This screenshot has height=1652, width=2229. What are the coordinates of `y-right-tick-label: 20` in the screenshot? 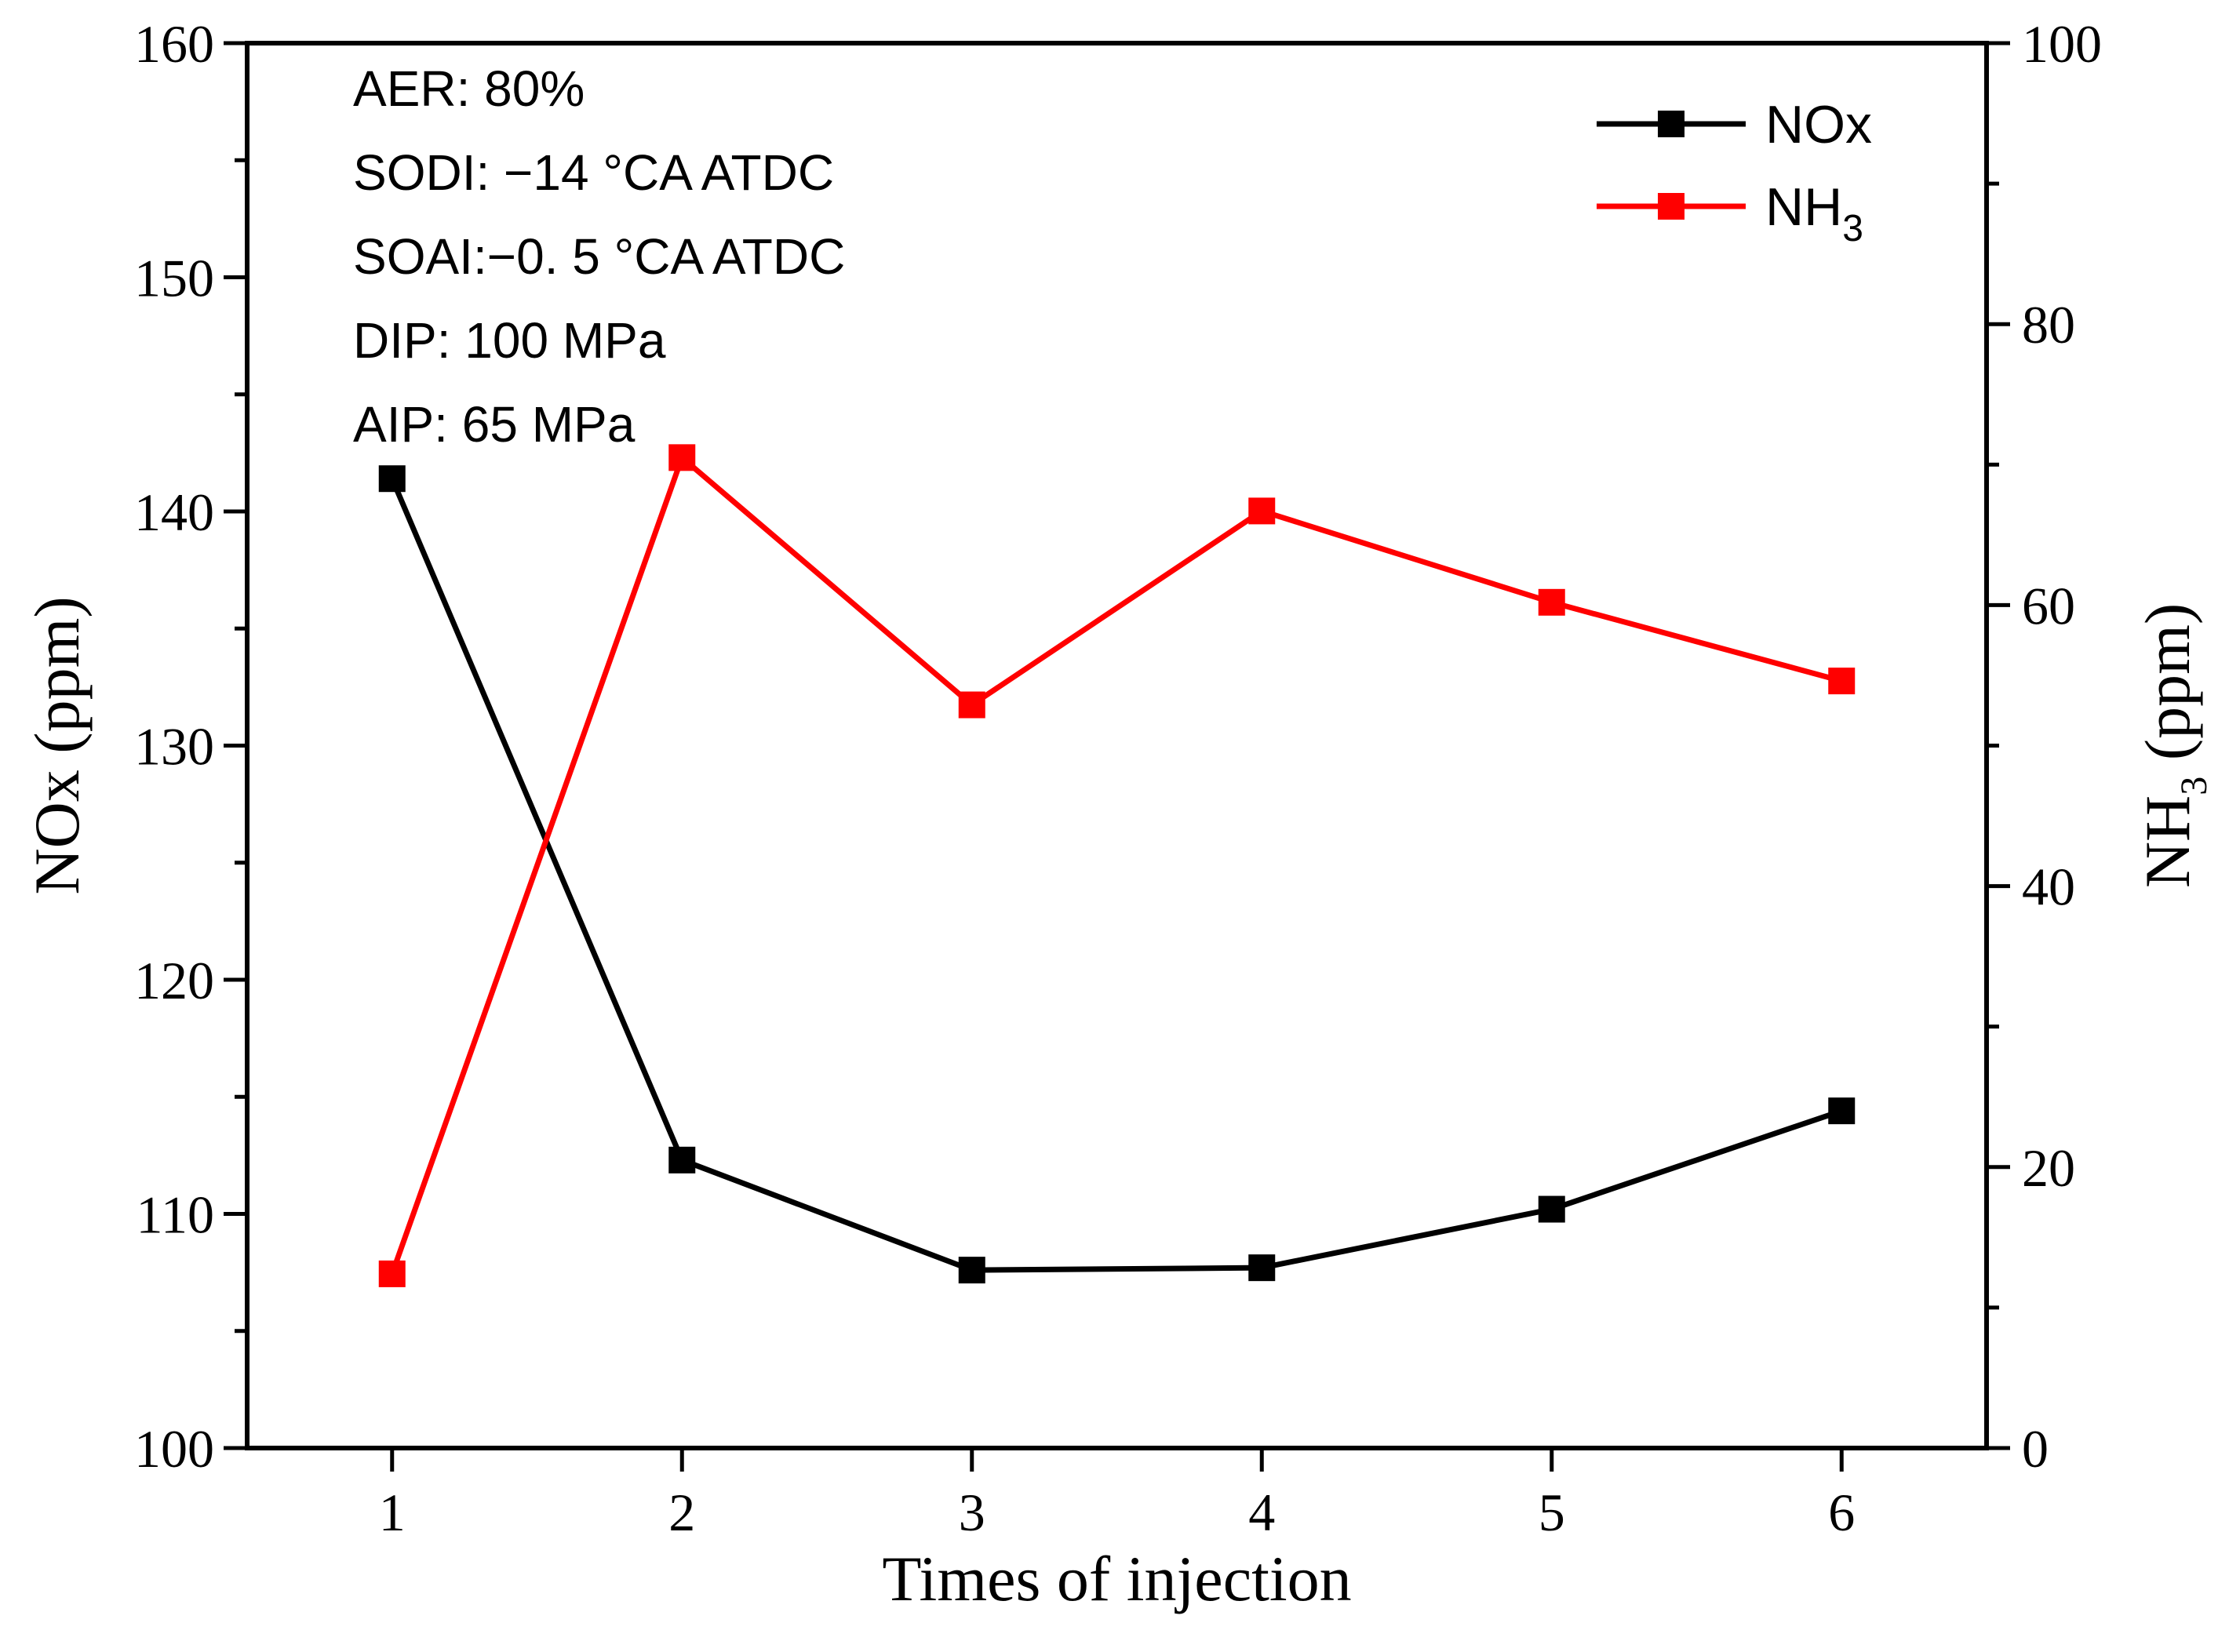 It's located at (2048, 1168).